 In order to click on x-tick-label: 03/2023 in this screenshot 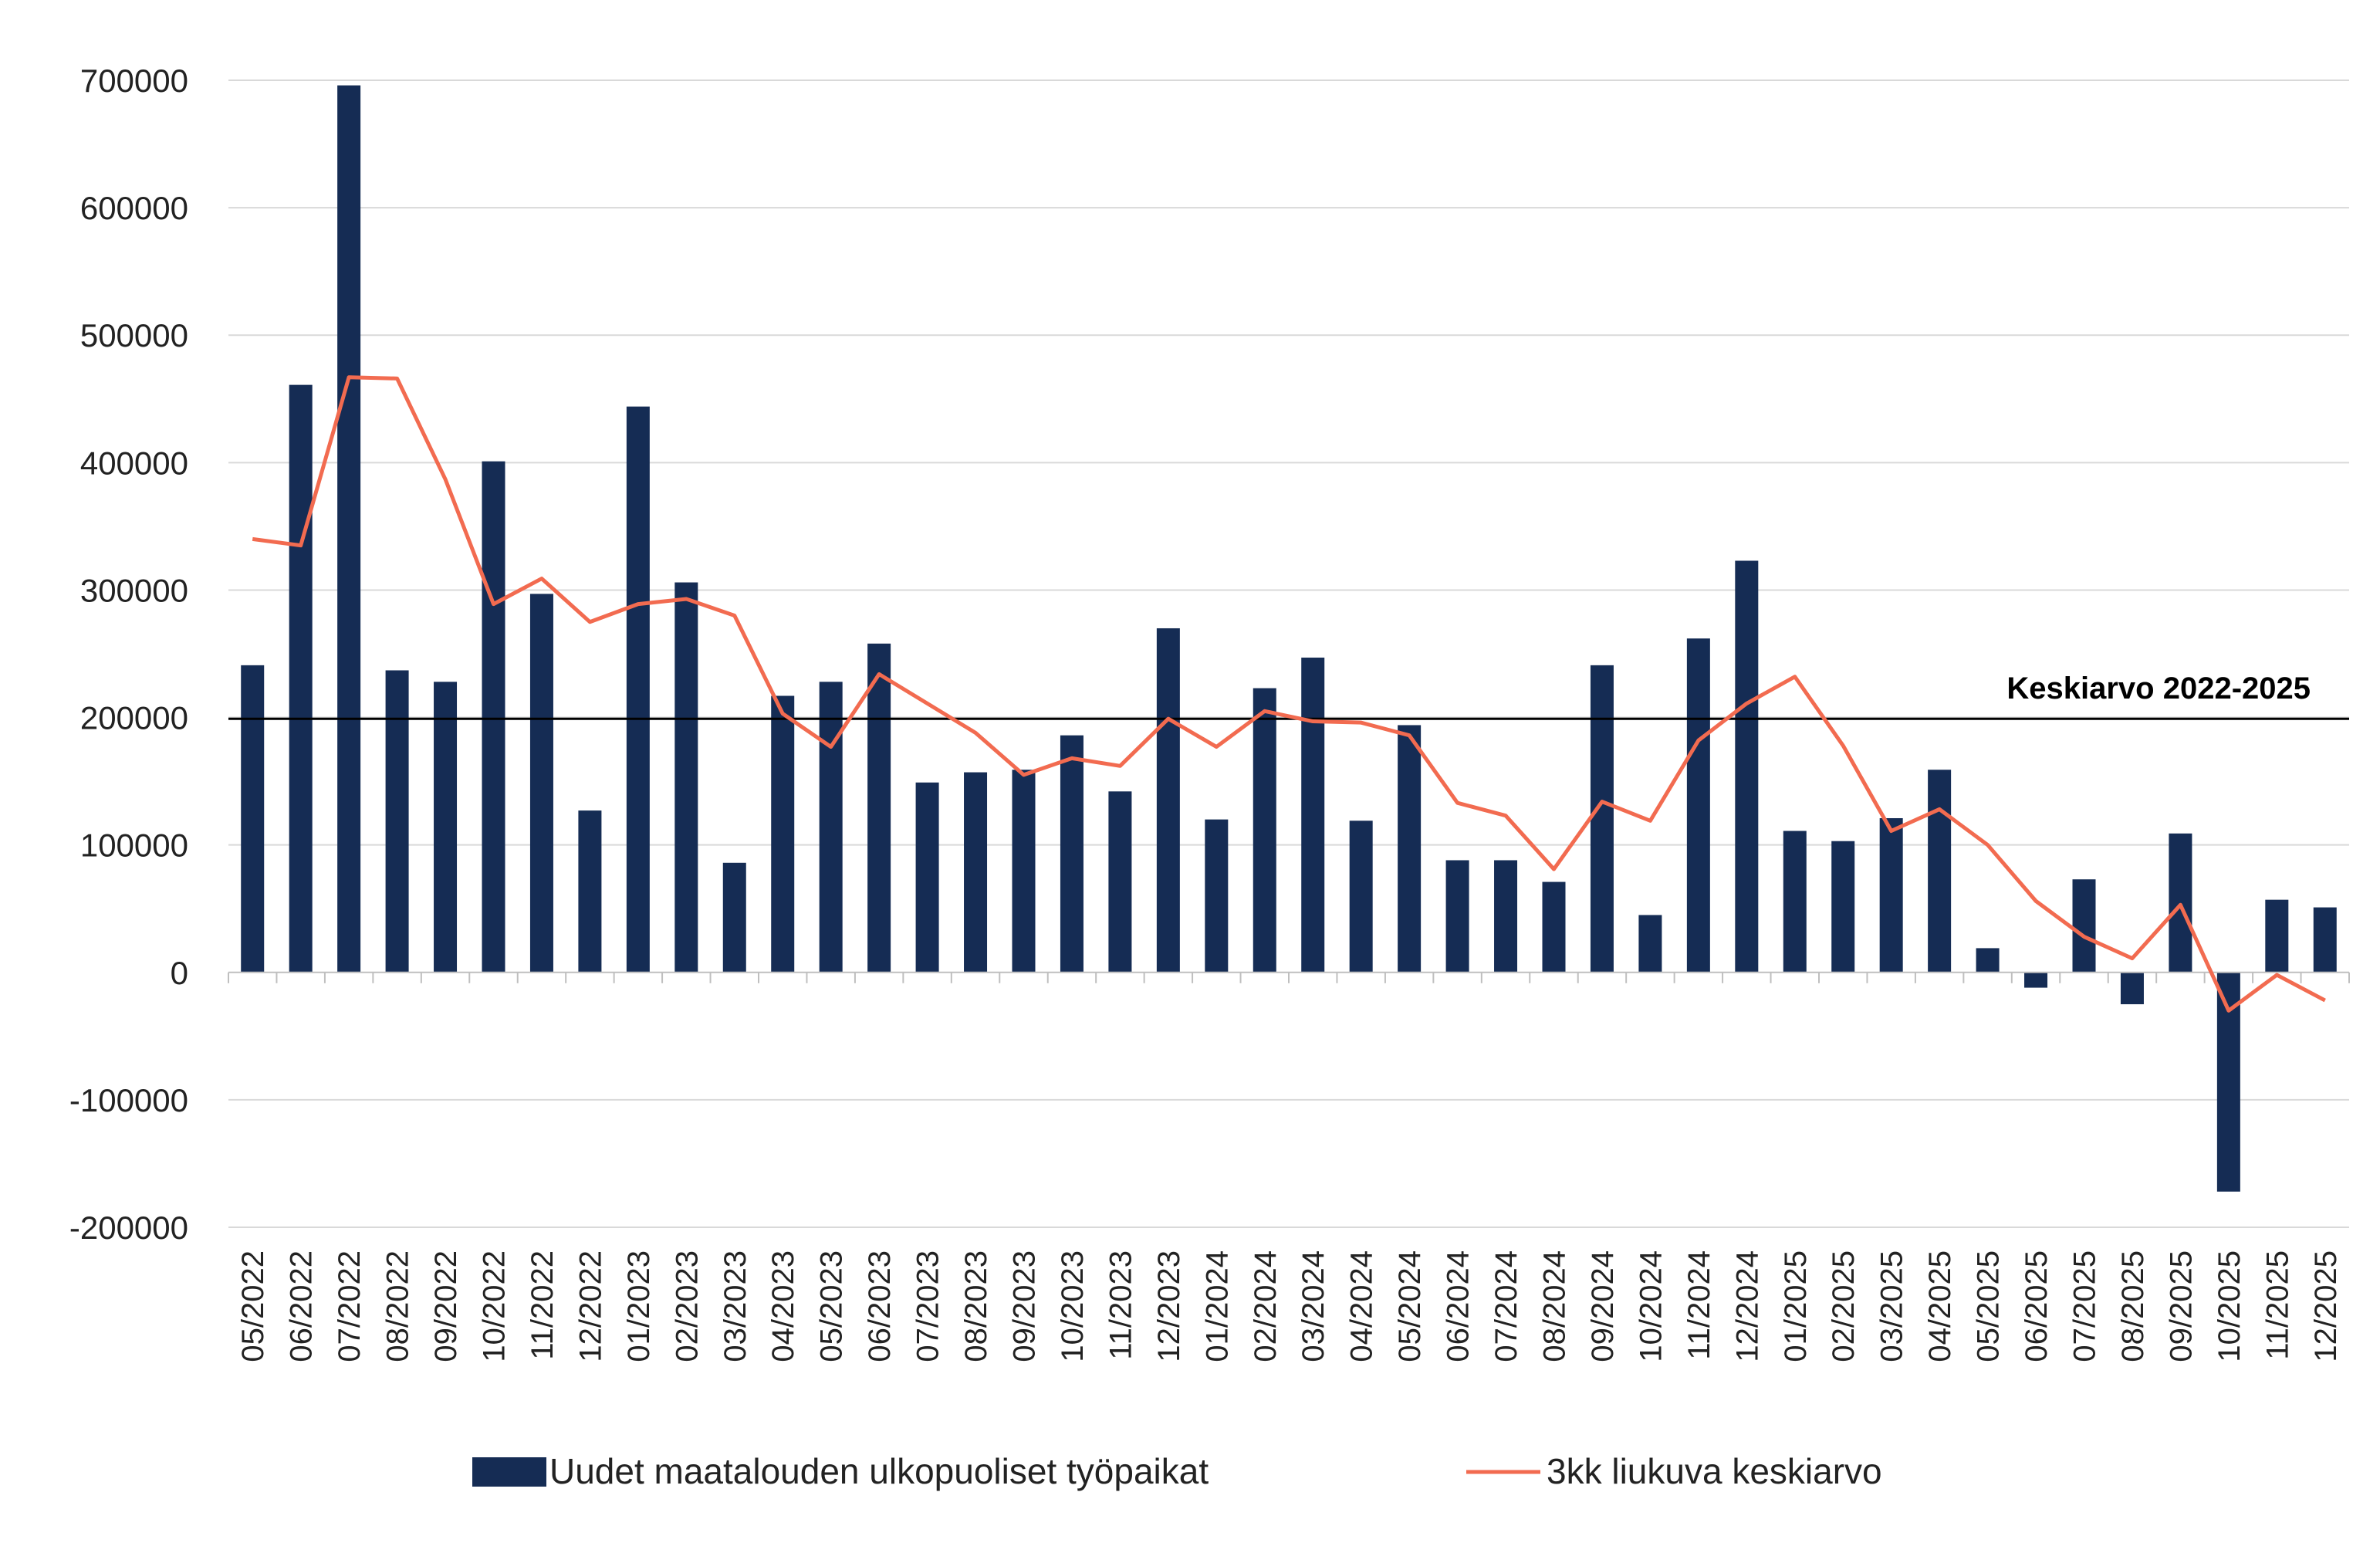, I will do `click(735, 1306)`.